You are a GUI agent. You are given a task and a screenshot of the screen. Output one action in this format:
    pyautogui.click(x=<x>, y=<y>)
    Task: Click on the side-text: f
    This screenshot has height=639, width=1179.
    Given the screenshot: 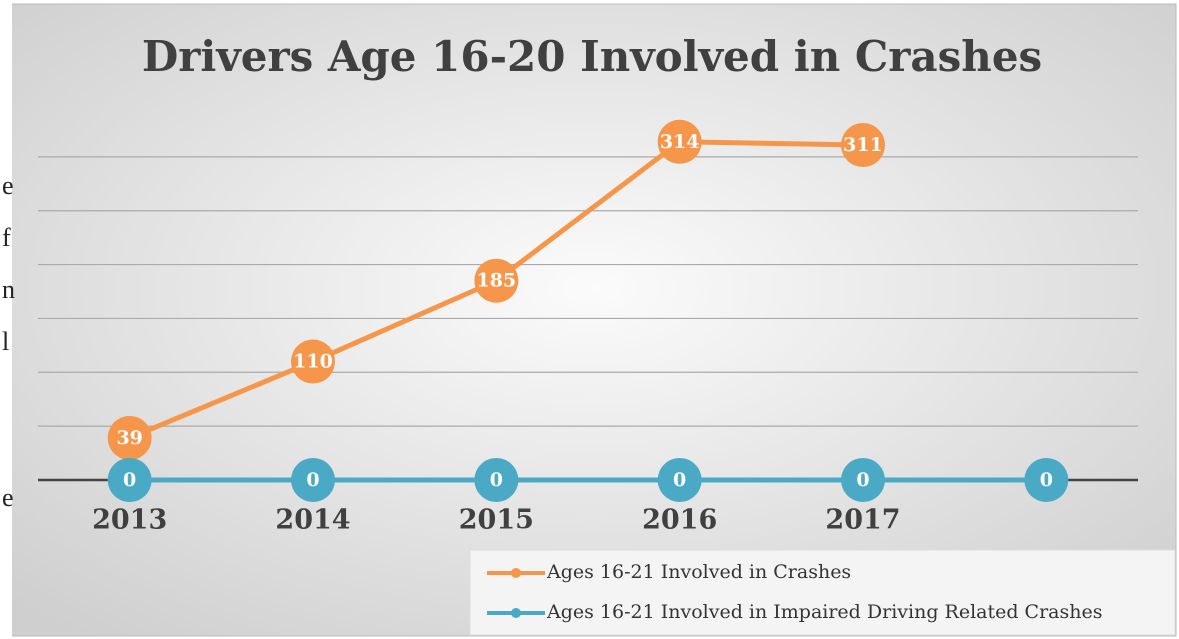 What is the action you would take?
    pyautogui.click(x=6, y=237)
    